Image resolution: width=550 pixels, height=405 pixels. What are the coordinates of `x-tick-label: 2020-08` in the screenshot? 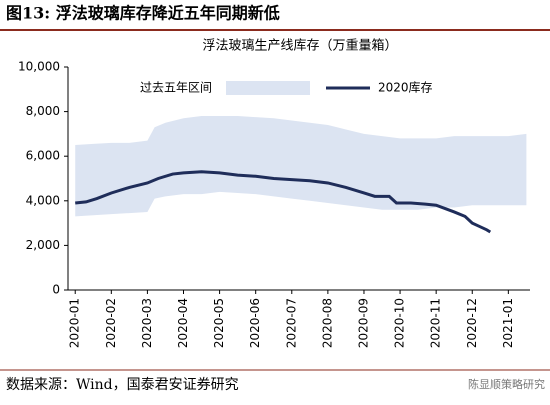 It's located at (327, 323).